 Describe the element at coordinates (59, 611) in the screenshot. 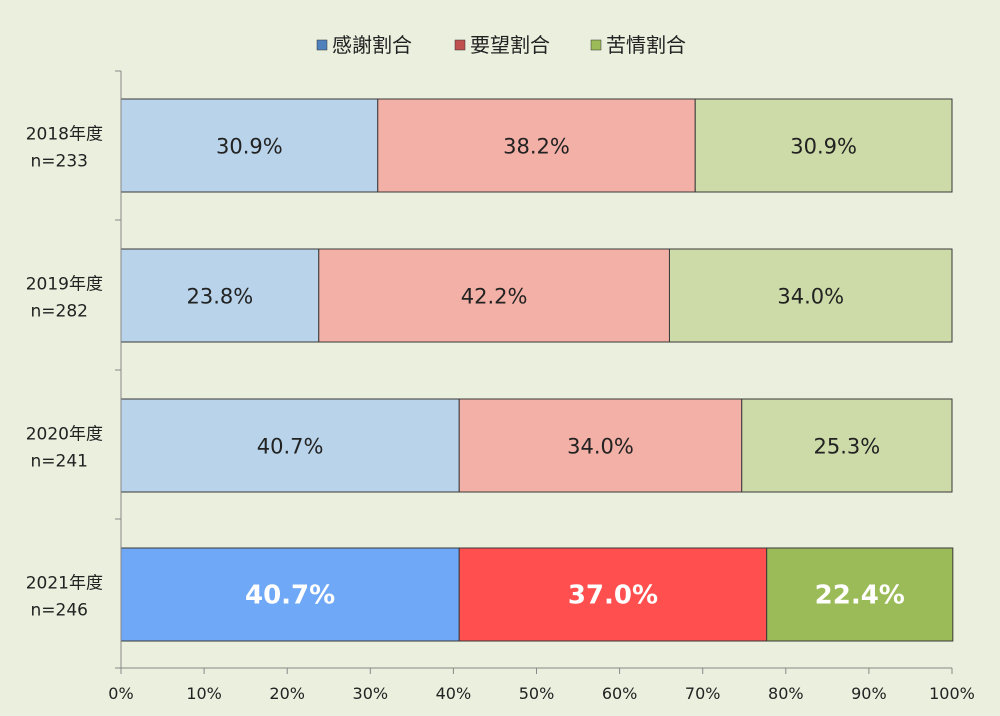

I see `category-sample-size: n=246` at that location.